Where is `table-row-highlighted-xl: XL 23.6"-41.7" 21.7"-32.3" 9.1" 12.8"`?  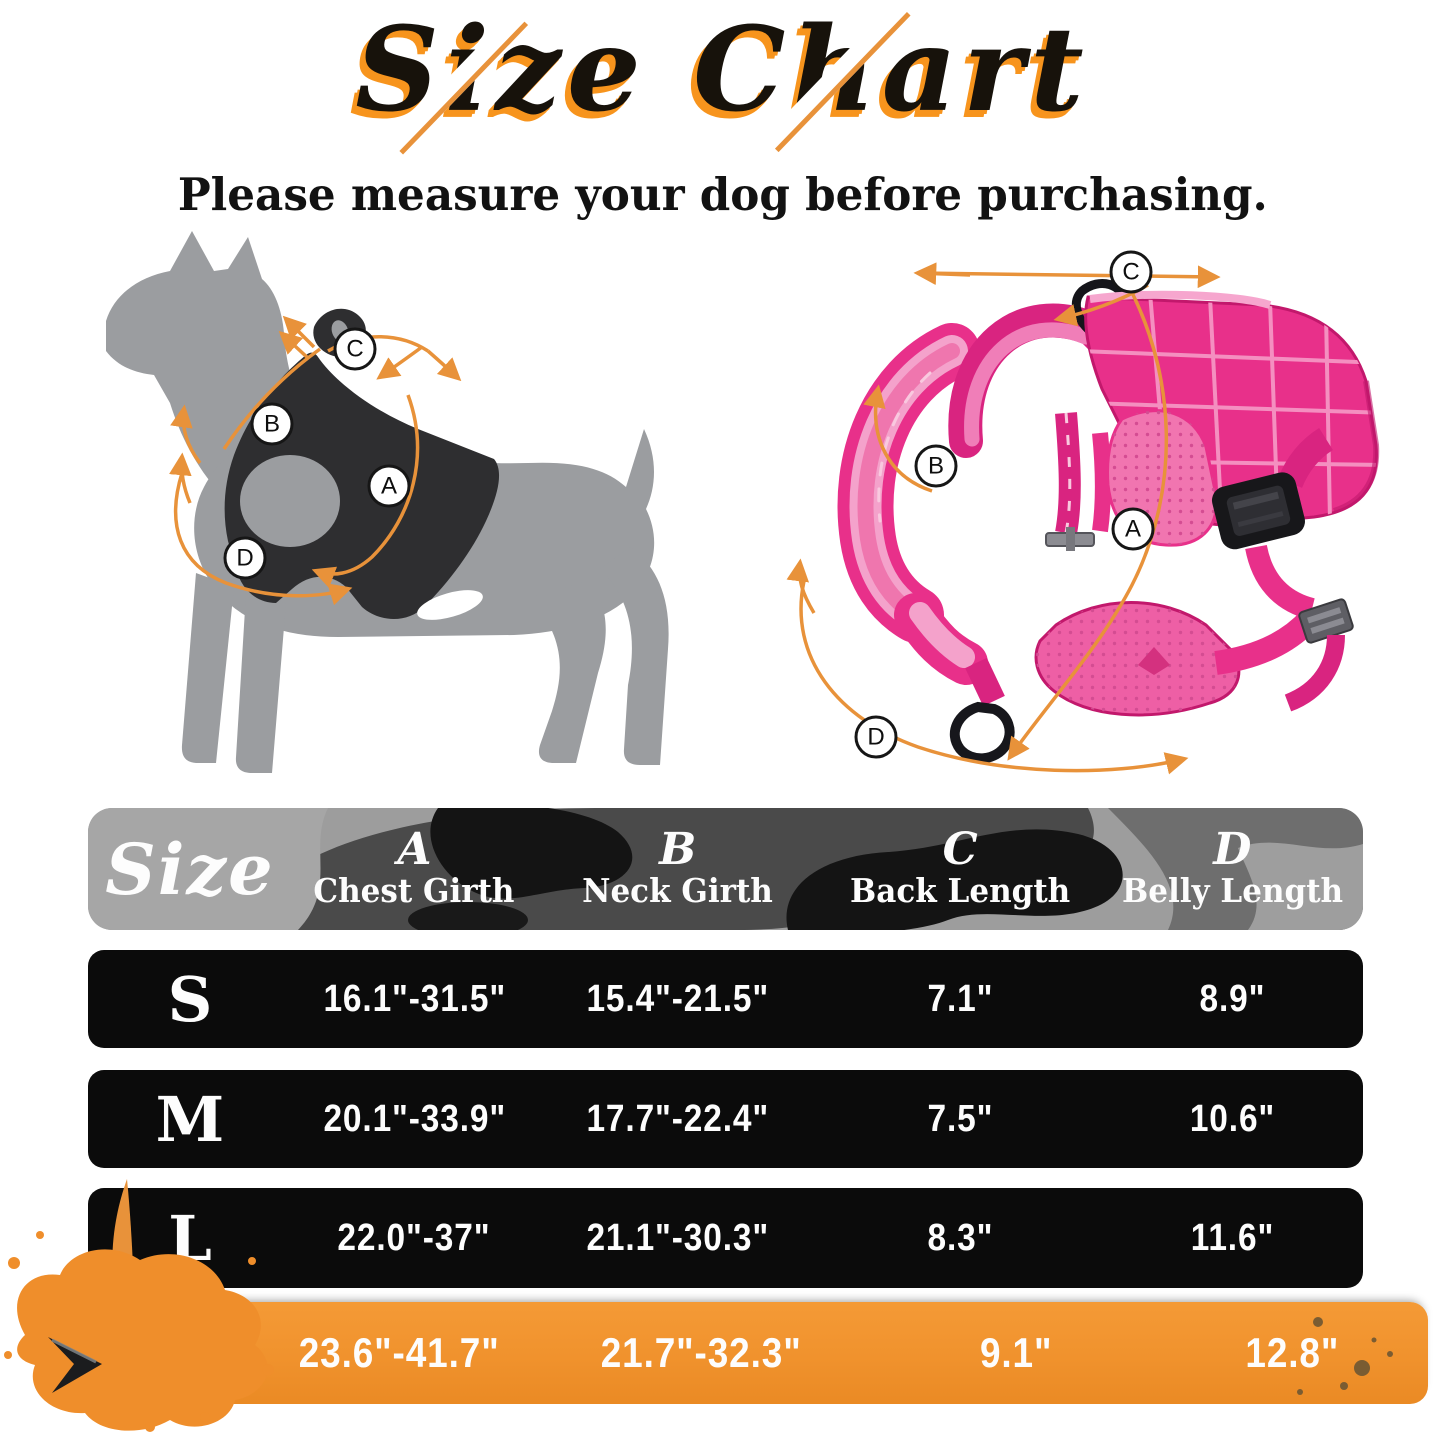 table-row-highlighted-xl: XL 23.6"-41.7" 21.7"-32.3" 9.1" 12.8" is located at coordinates (764, 1353).